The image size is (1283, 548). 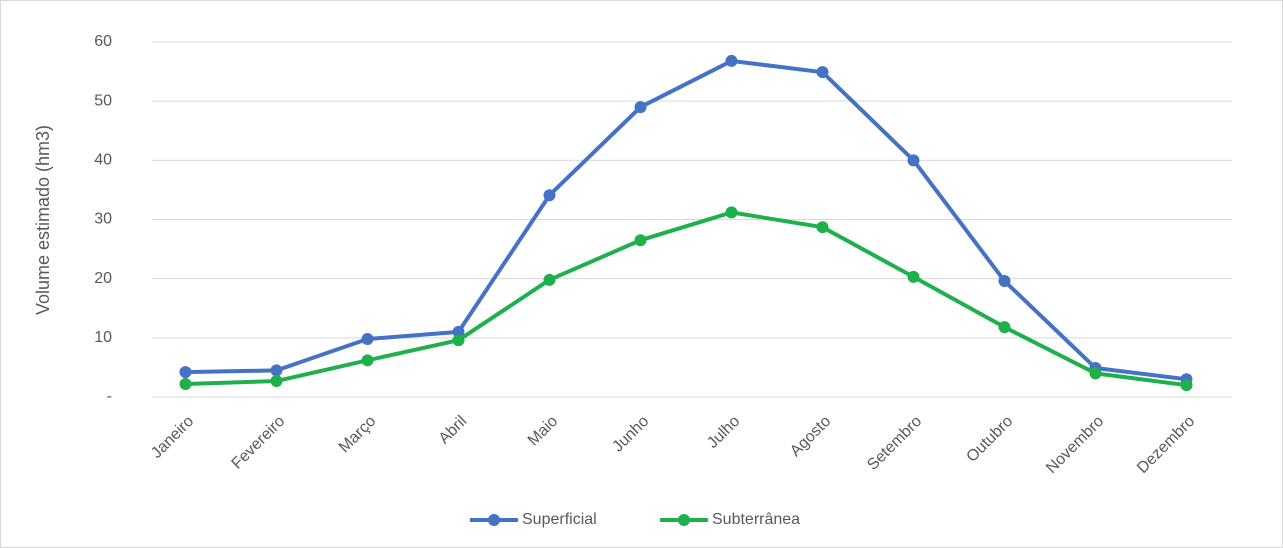 I want to click on y-tick-label: 30, so click(x=103, y=219).